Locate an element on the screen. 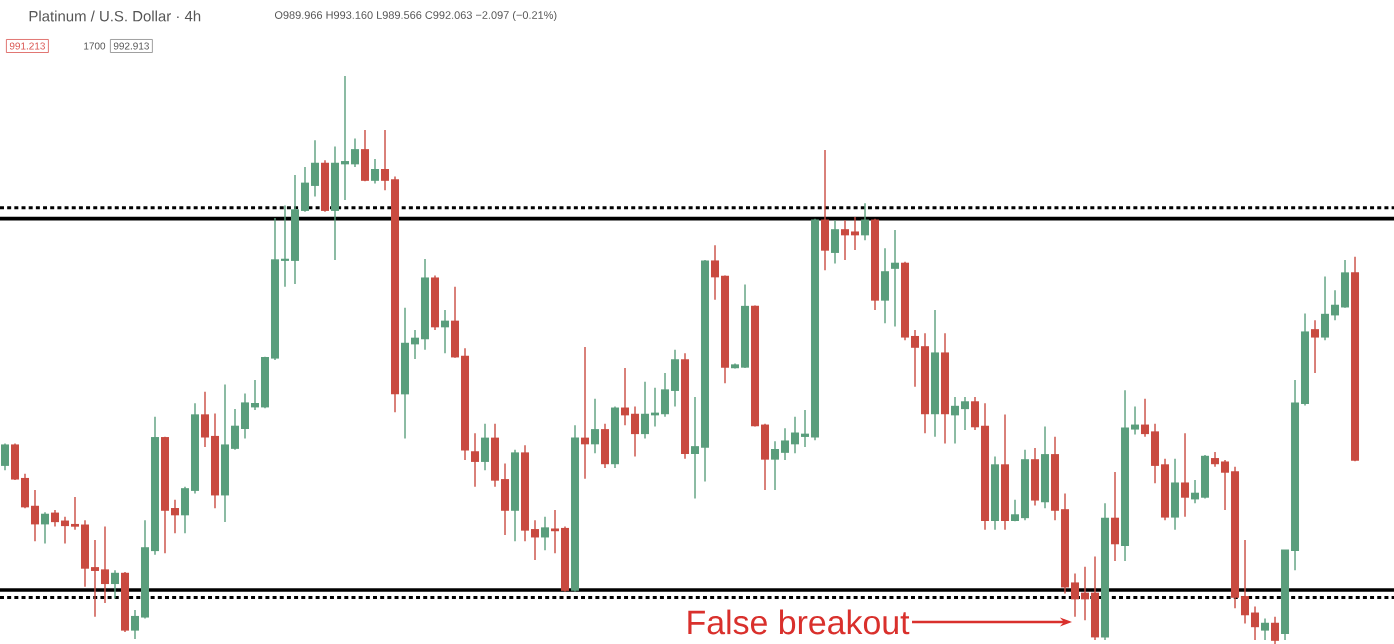 The width and height of the screenshot is (1394, 644). annotation: False breakout is located at coordinates (799, 622).